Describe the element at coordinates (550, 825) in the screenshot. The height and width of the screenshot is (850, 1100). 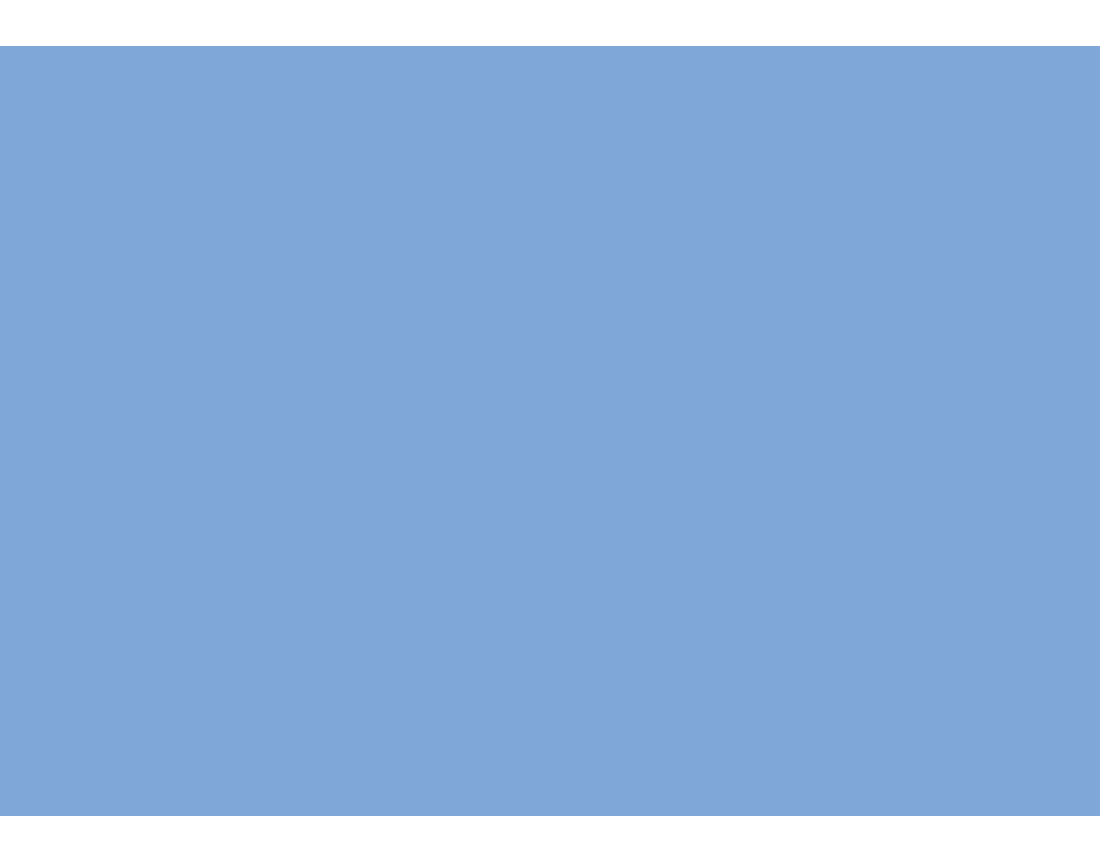
I see `colorbar-ticks` at that location.